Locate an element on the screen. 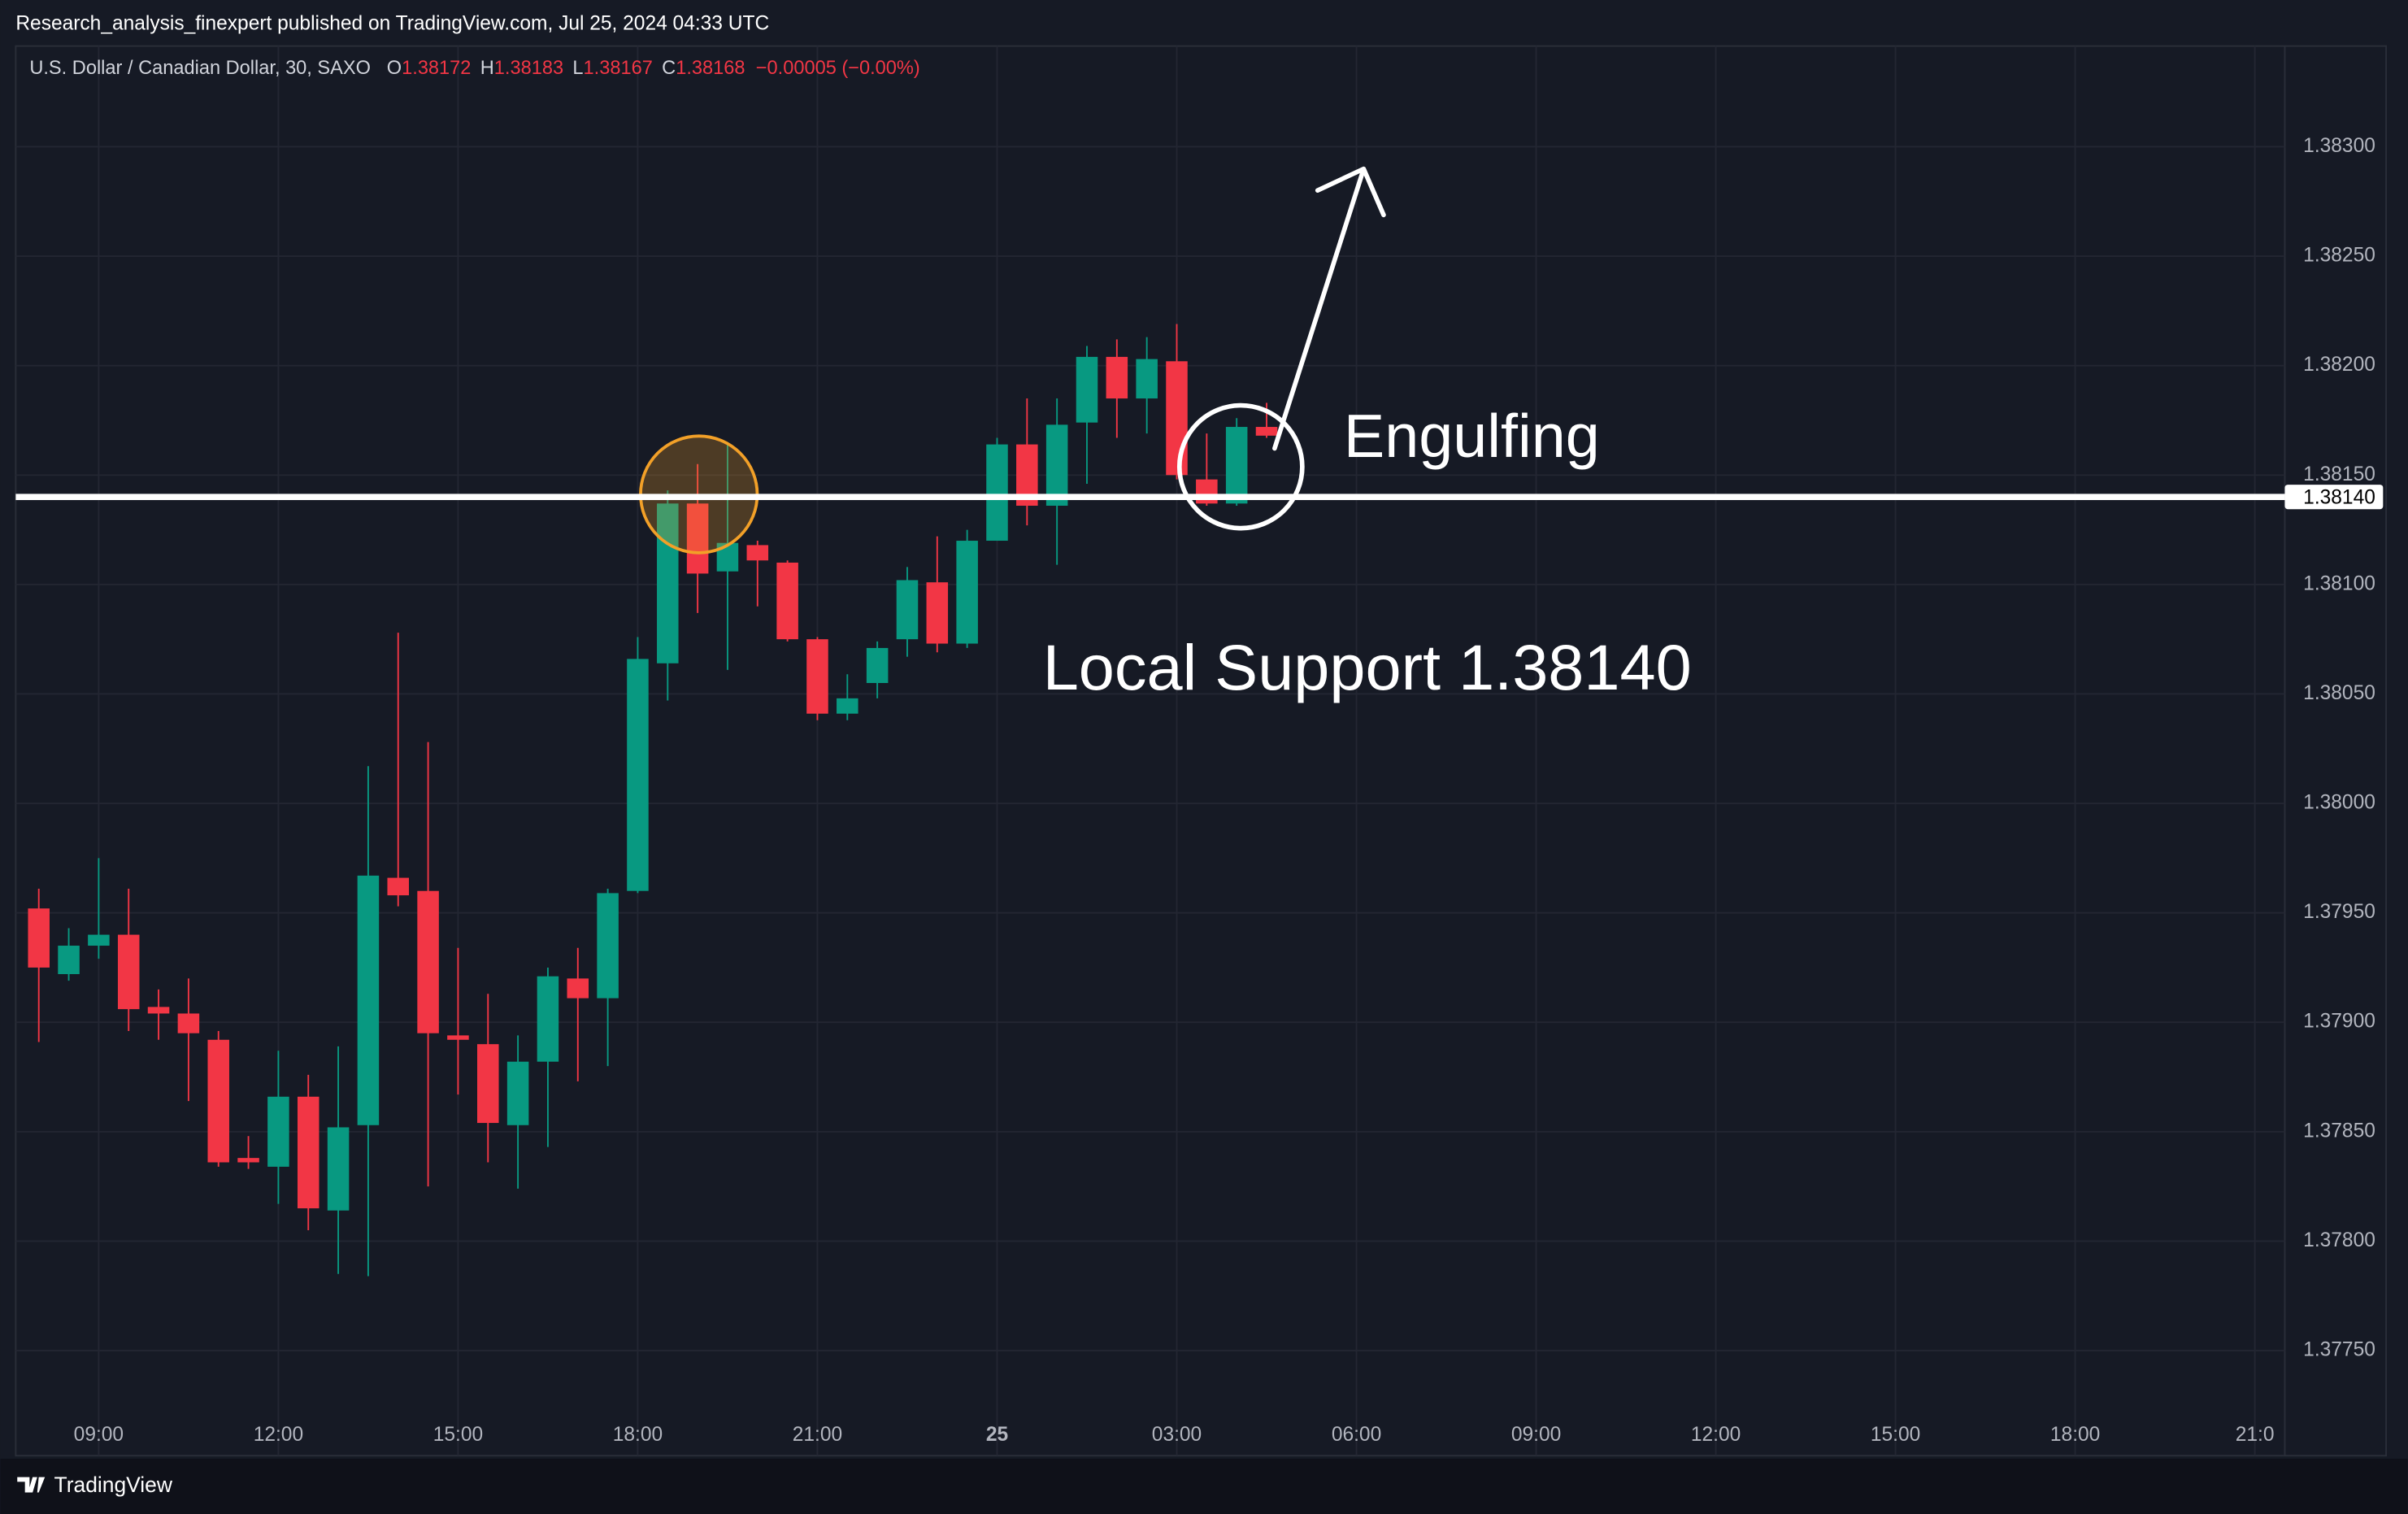  y-tick-label: 1.38300 is located at coordinates (2339, 146).